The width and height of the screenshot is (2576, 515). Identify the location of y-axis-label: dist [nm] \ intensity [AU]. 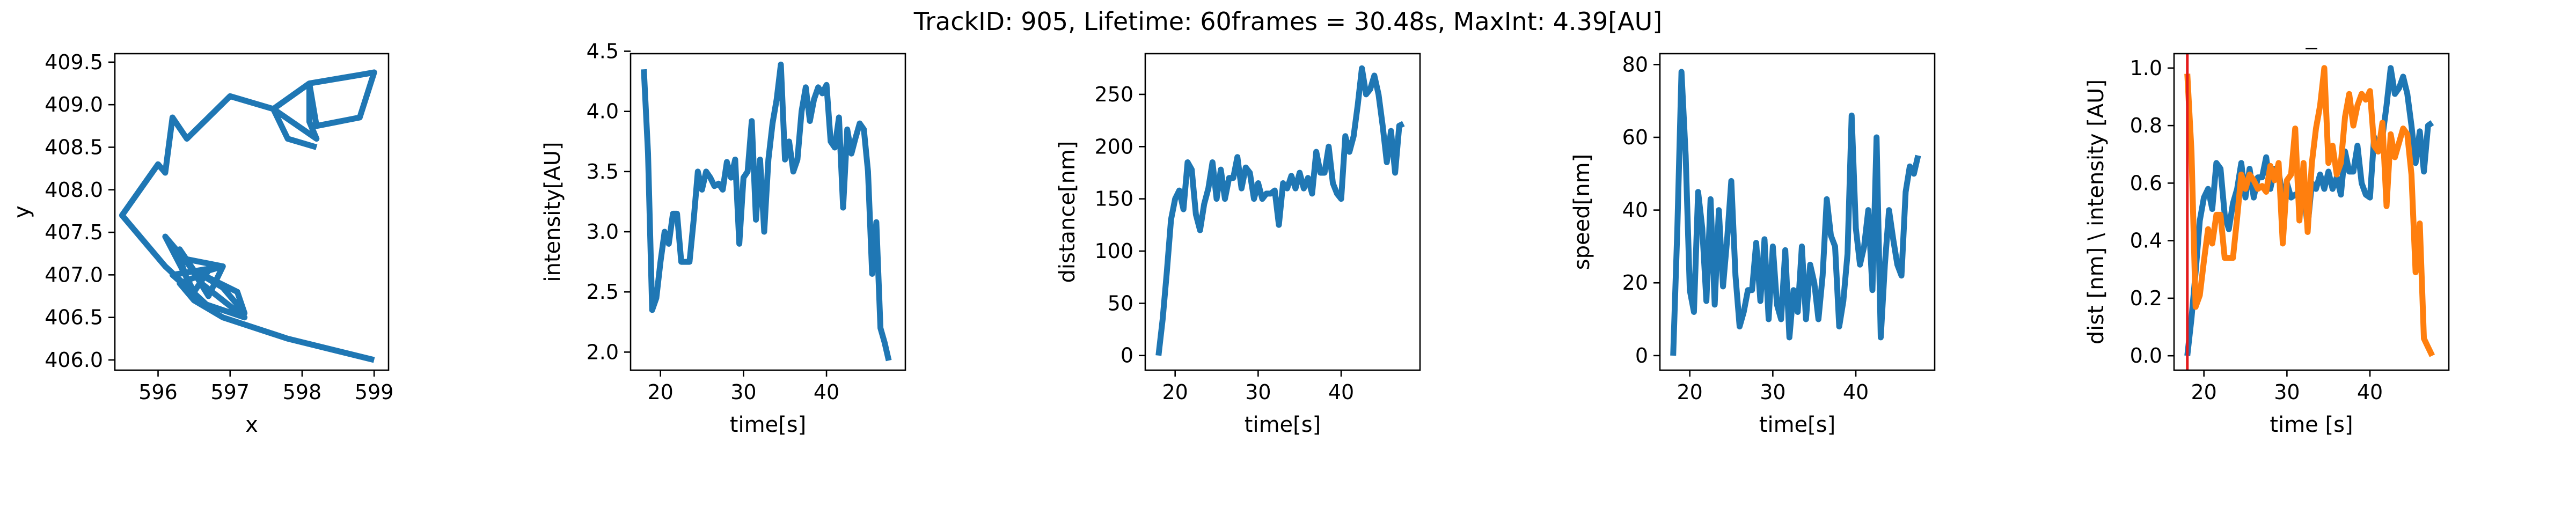
(2096, 212).